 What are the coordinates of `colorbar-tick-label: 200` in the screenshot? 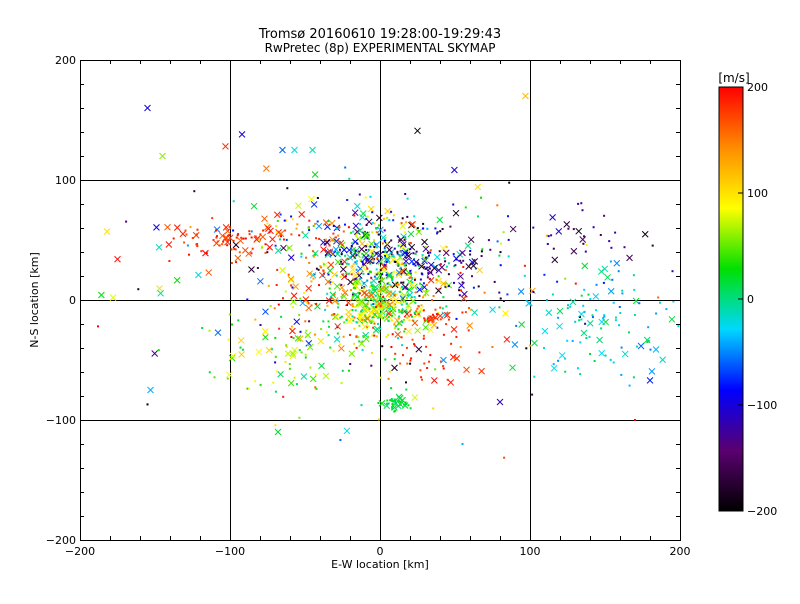 It's located at (757, 87).